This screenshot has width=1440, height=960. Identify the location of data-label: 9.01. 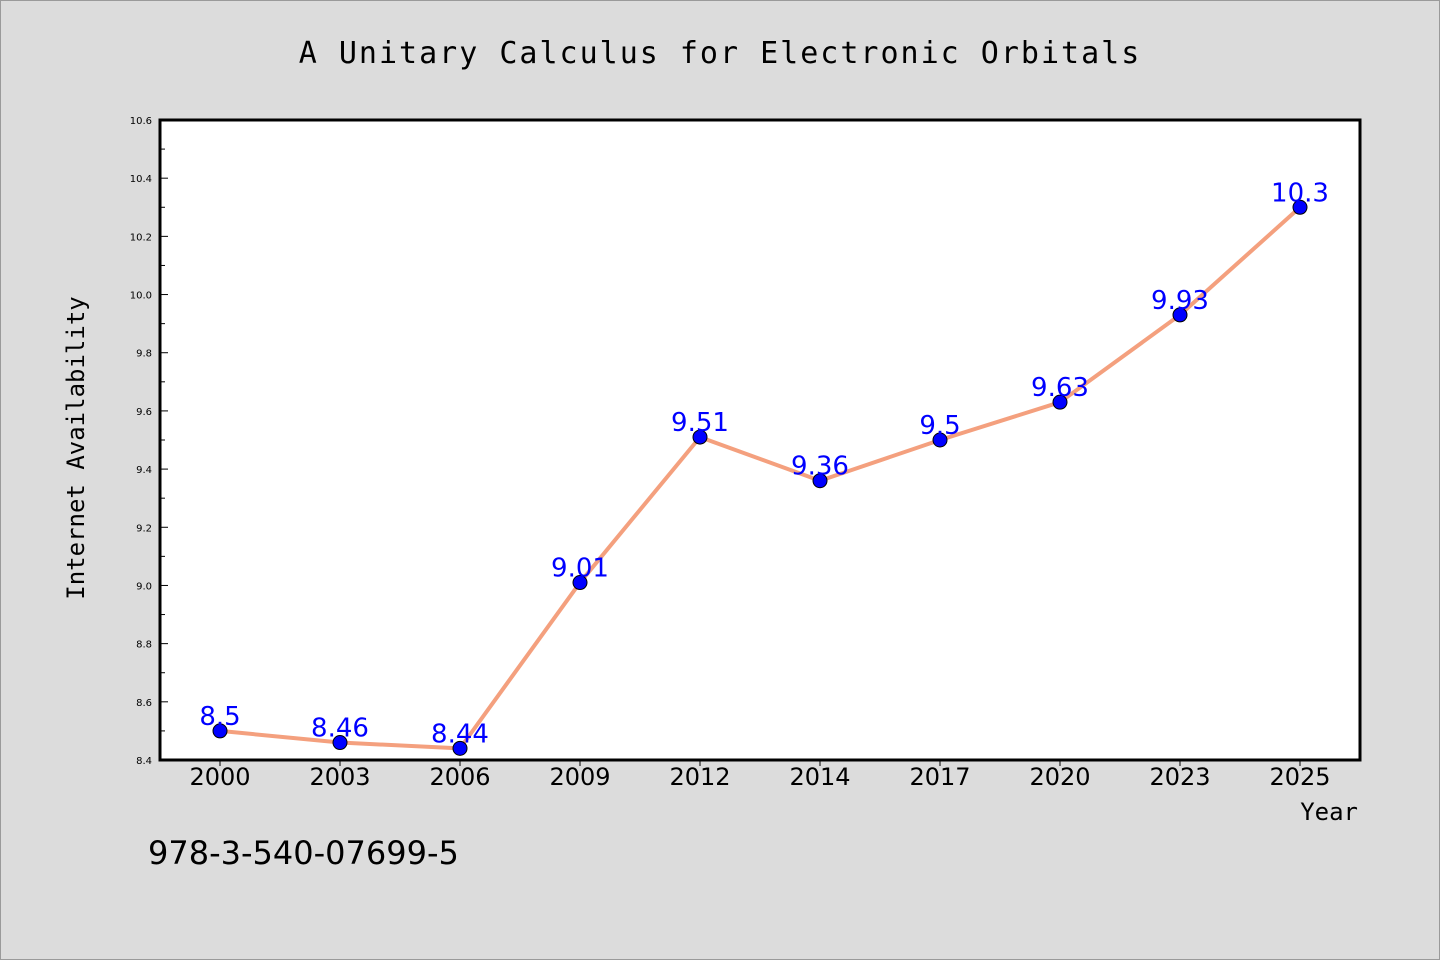
(580, 569).